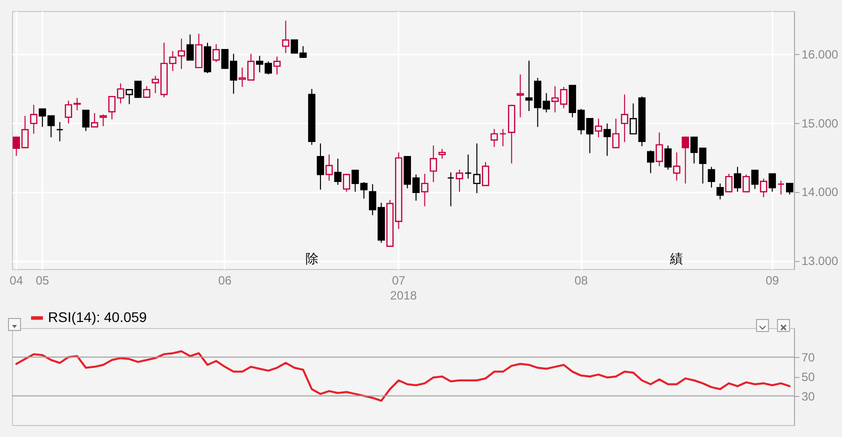 The height and width of the screenshot is (437, 842). Describe the element at coordinates (399, 281) in the screenshot. I see `x-tick-label: 07` at that location.